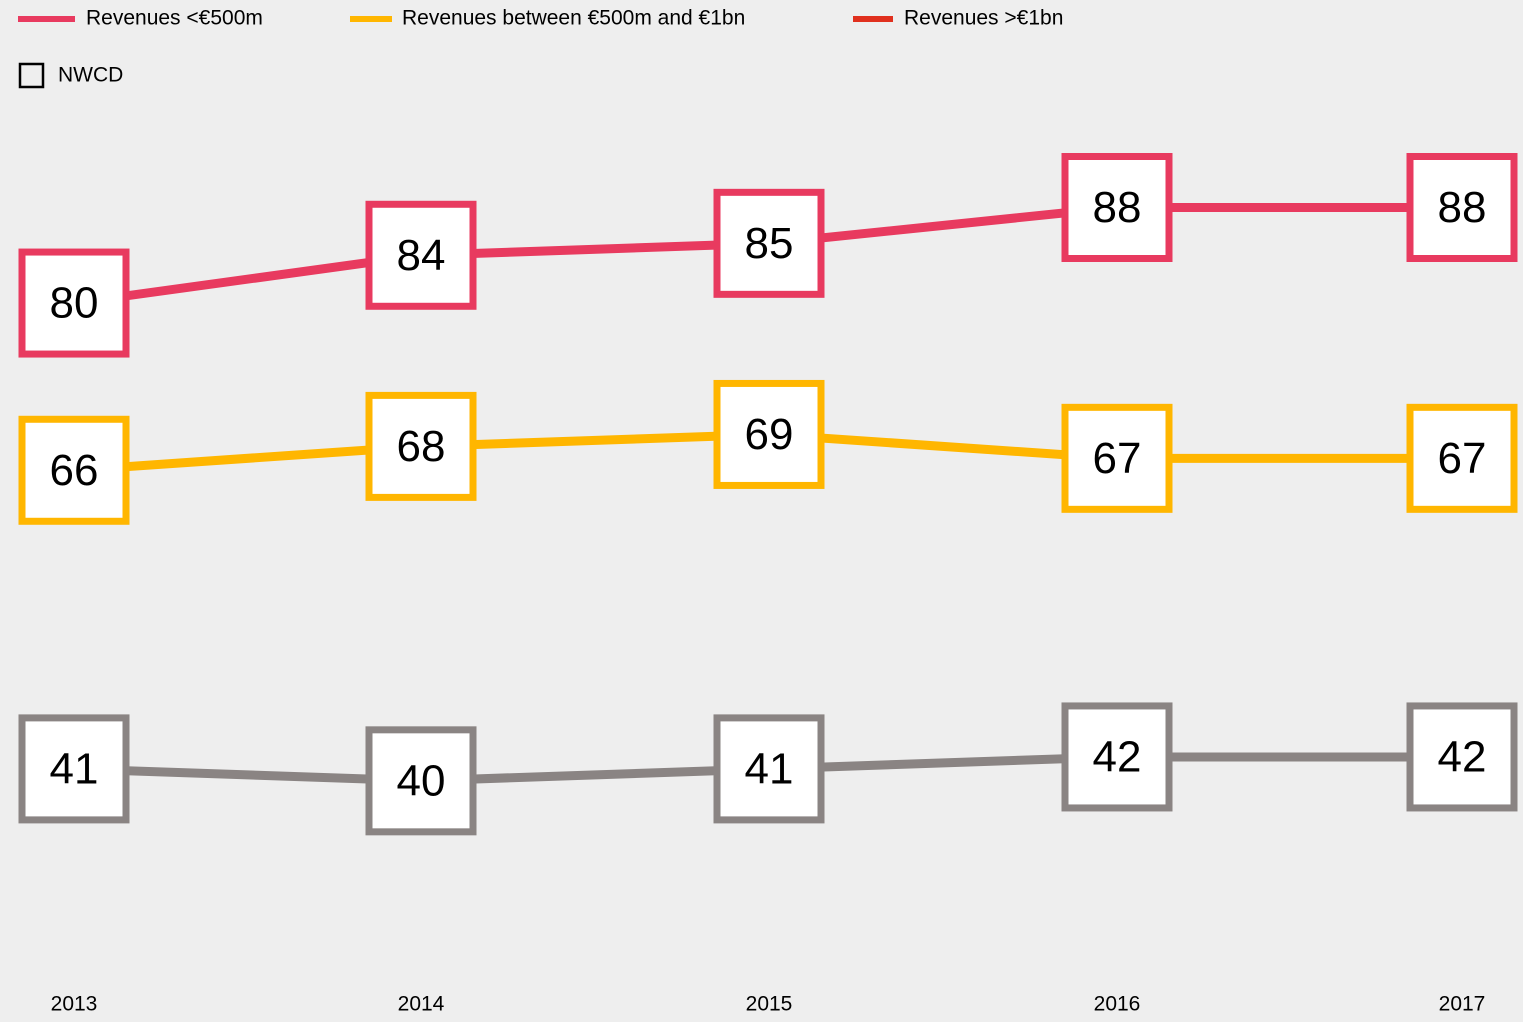 This screenshot has height=1022, width=1523. Describe the element at coordinates (1117, 1004) in the screenshot. I see `x-tick-label: 2016` at that location.